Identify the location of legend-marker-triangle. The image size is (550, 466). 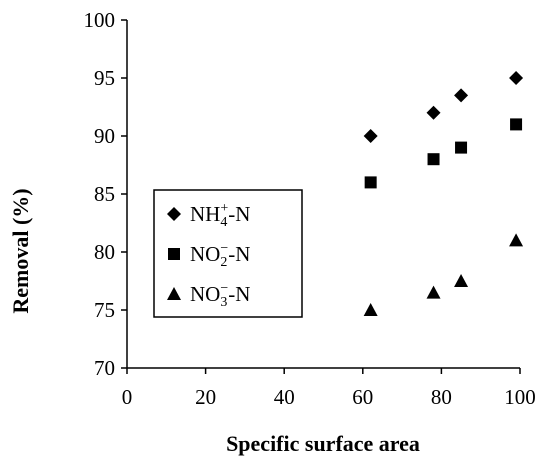
(174, 293).